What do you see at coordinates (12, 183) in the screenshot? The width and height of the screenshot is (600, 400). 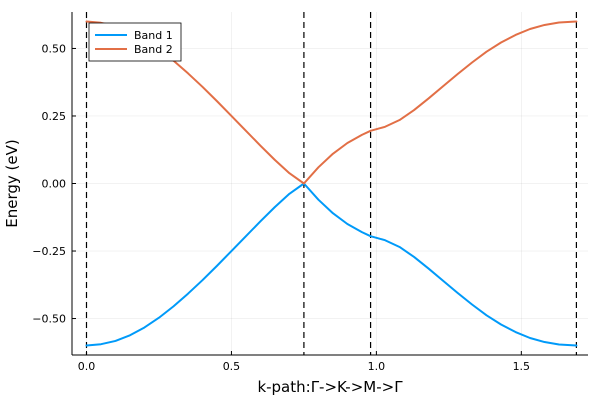 I see `y-axis-label: Energy (eV)` at bounding box center [12, 183].